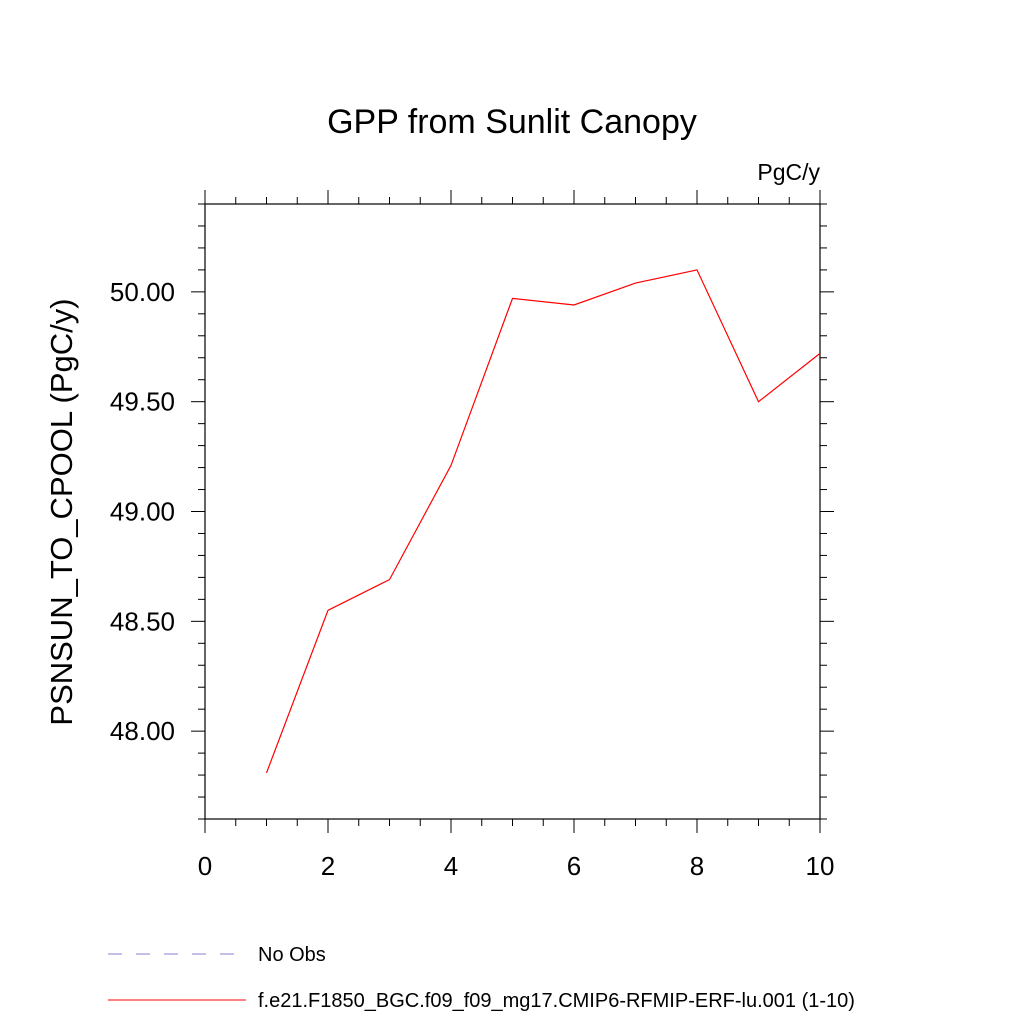 This screenshot has width=1024, height=1029. Describe the element at coordinates (61, 511) in the screenshot. I see `y-axis-label: PSNSUN_TO_CPOOL (PgC/y)` at that location.